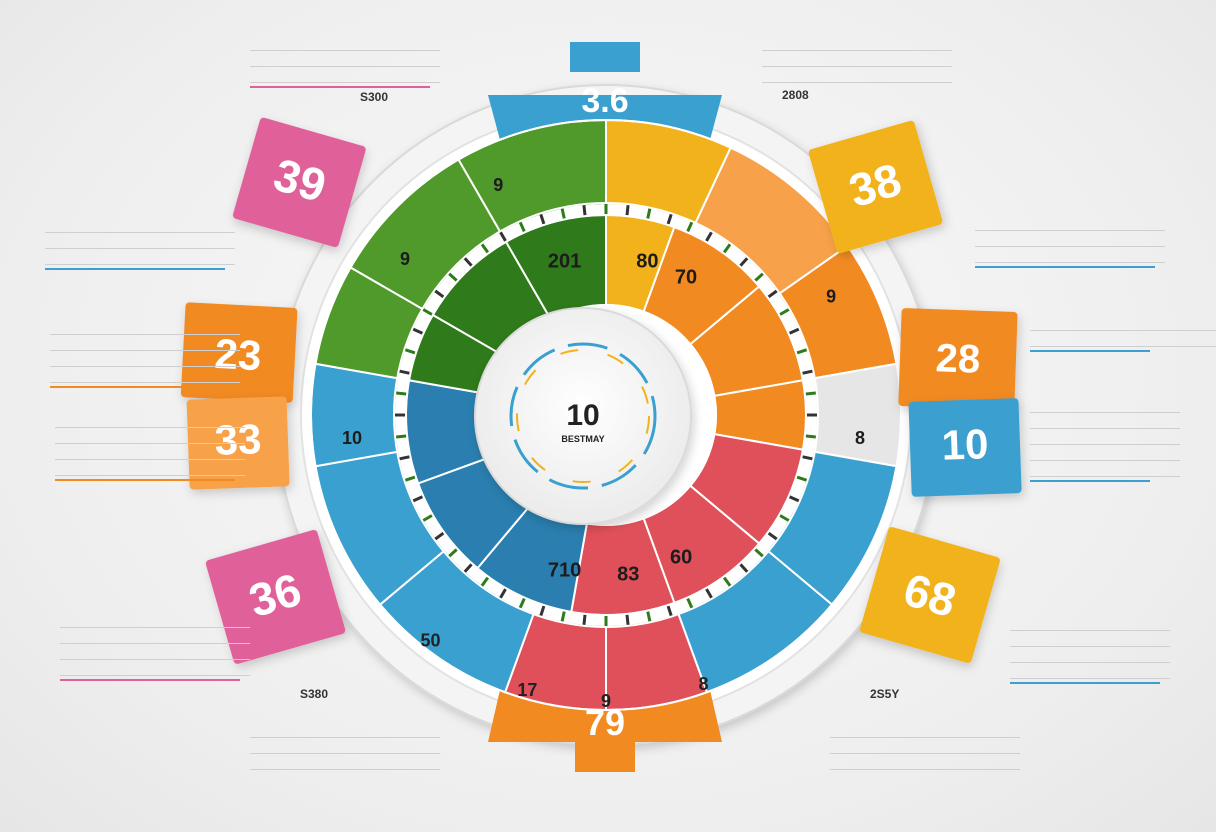 This screenshot has width=1216, height=832. What do you see at coordinates (527, 690) in the screenshot?
I see `wheel-label: 17` at bounding box center [527, 690].